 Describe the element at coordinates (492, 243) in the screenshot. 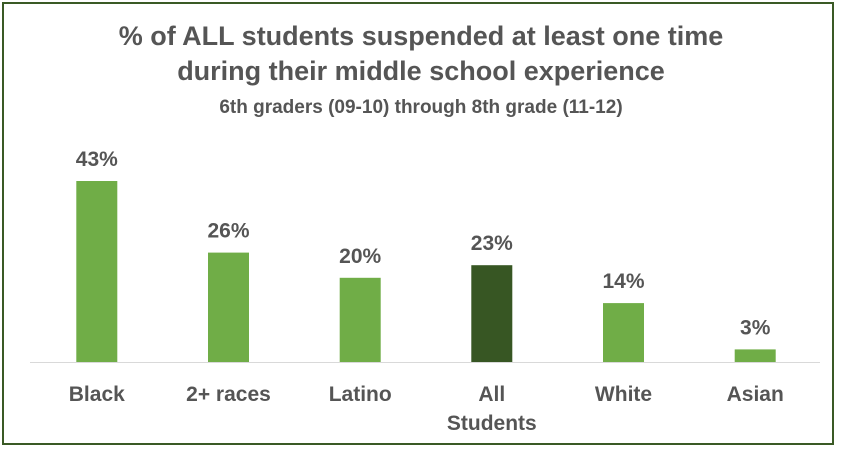

I see `value-label: 23%` at that location.